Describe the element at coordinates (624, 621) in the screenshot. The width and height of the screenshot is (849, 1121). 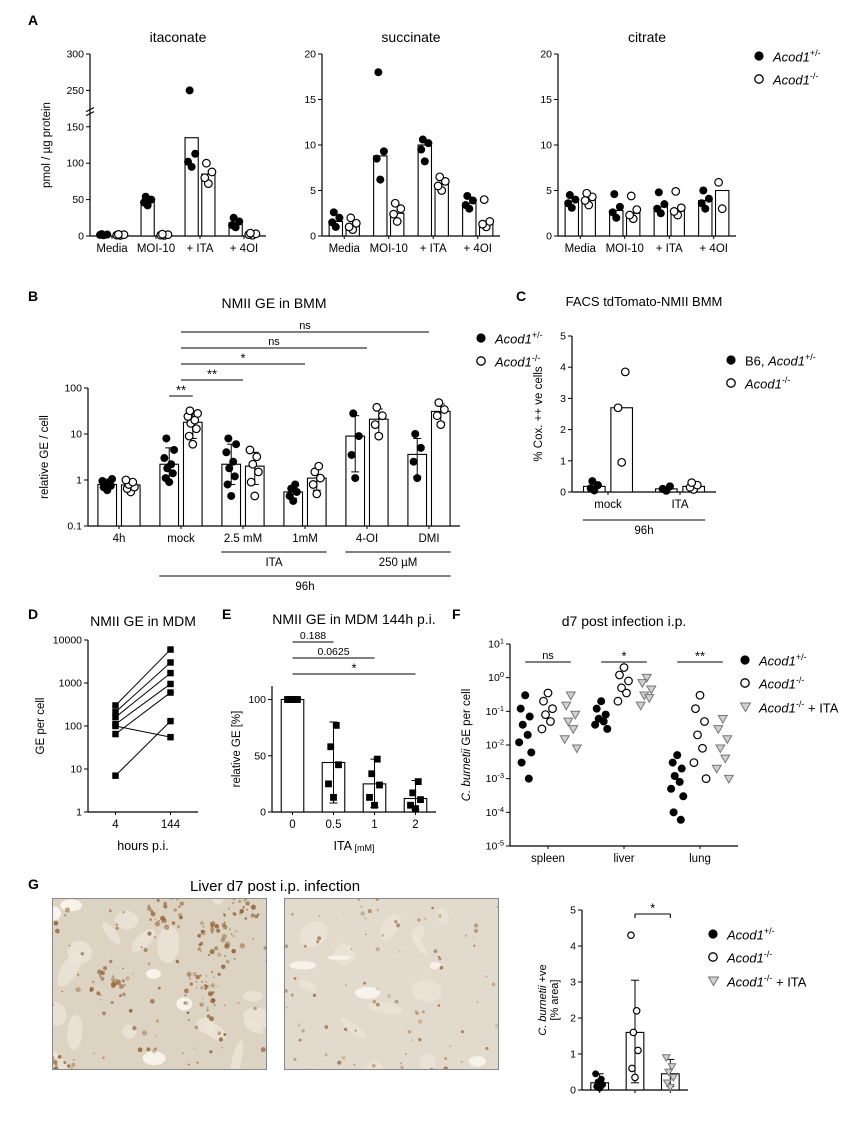
I see `svg-text: d7 post infection i.p.` at that location.